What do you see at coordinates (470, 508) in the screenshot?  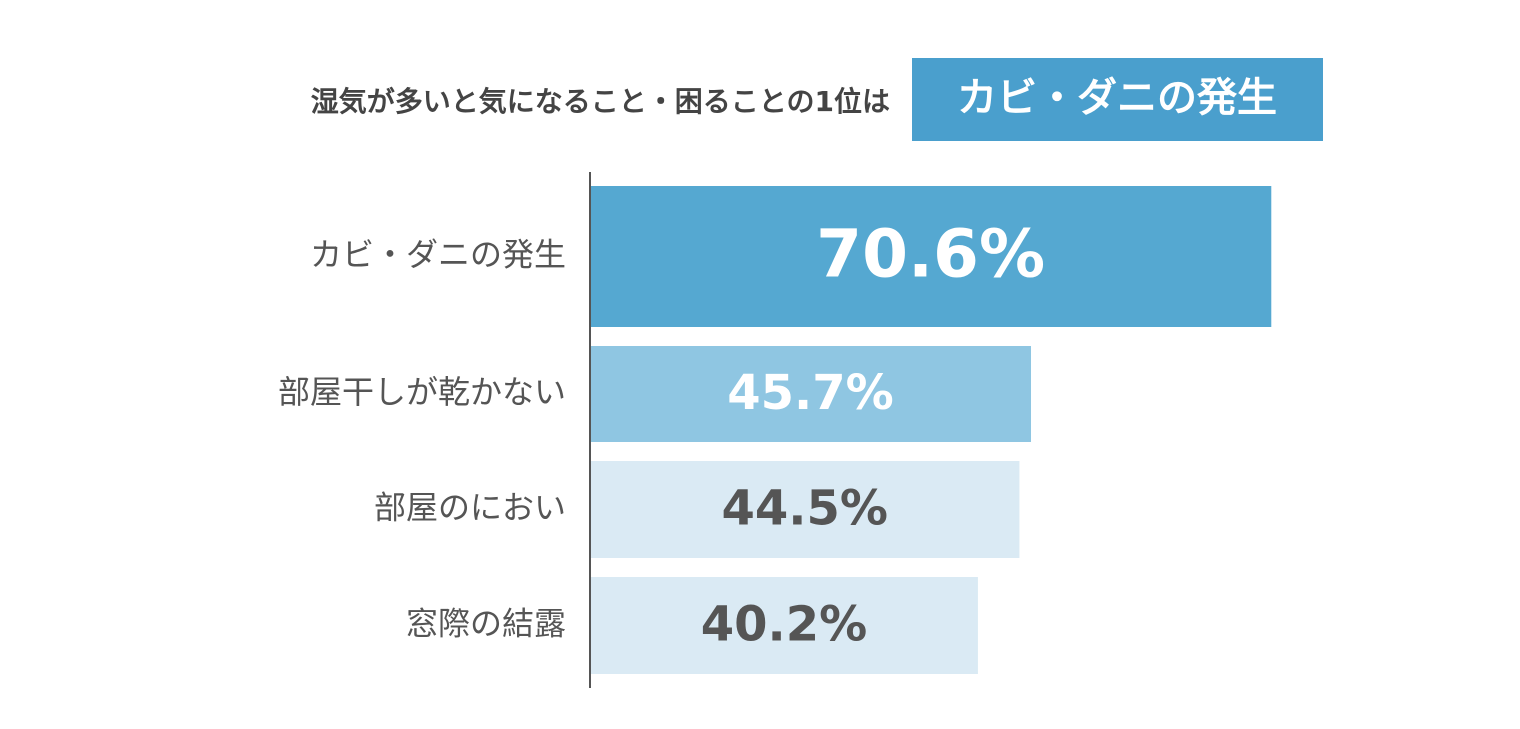 I see `category-label: 部屋のにおい` at bounding box center [470, 508].